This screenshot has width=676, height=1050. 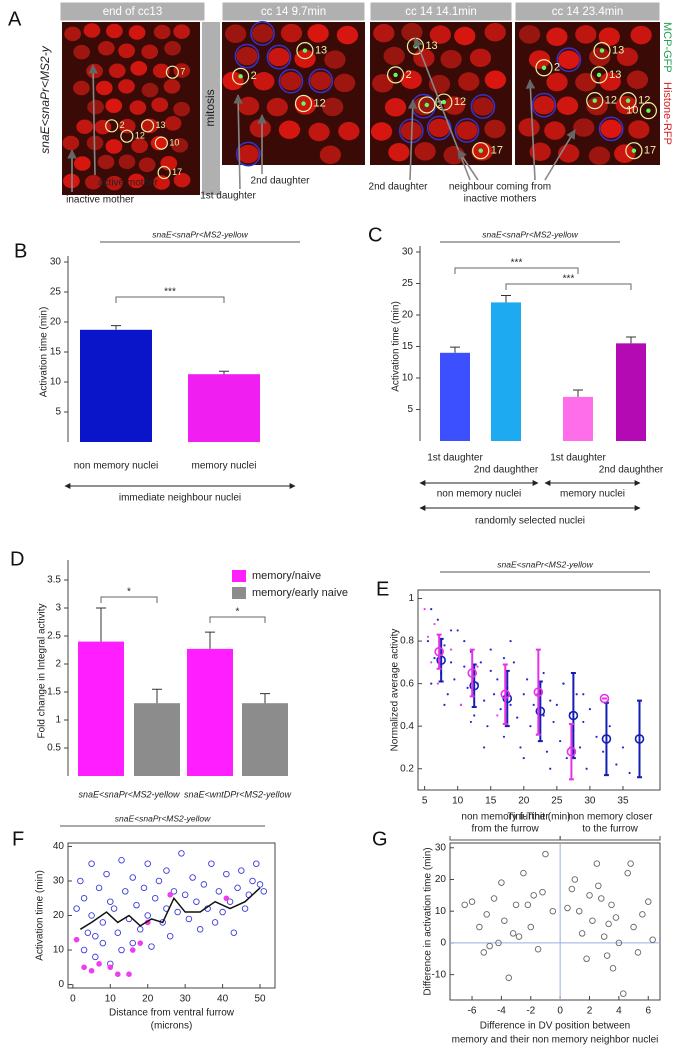 What do you see at coordinates (408, 315) in the screenshot?
I see `y-tick-label: 20` at bounding box center [408, 315].